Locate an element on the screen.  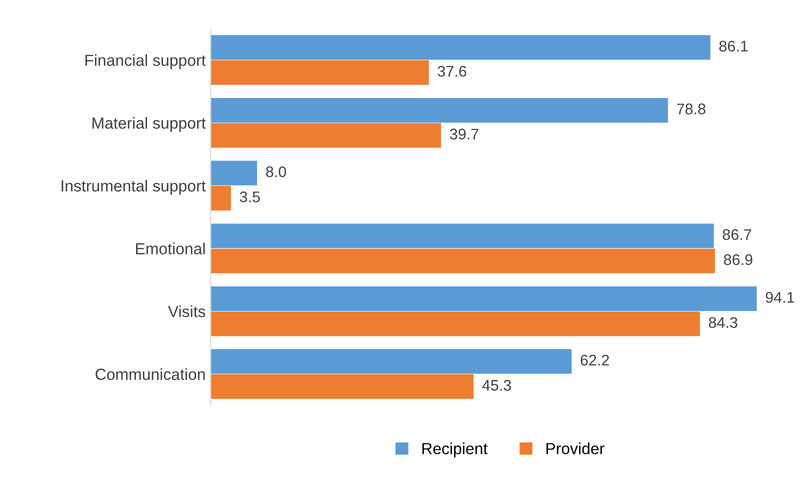
data-label: 62.2 is located at coordinates (594, 360).